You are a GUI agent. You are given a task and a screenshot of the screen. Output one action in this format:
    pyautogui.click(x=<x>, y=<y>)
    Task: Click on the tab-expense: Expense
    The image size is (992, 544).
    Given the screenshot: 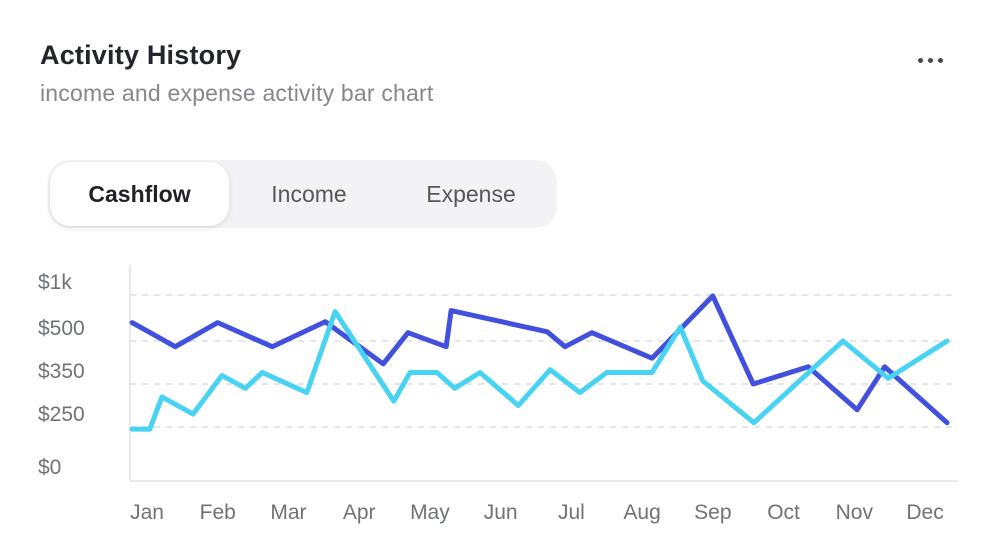 What is the action you would take?
    pyautogui.click(x=471, y=194)
    